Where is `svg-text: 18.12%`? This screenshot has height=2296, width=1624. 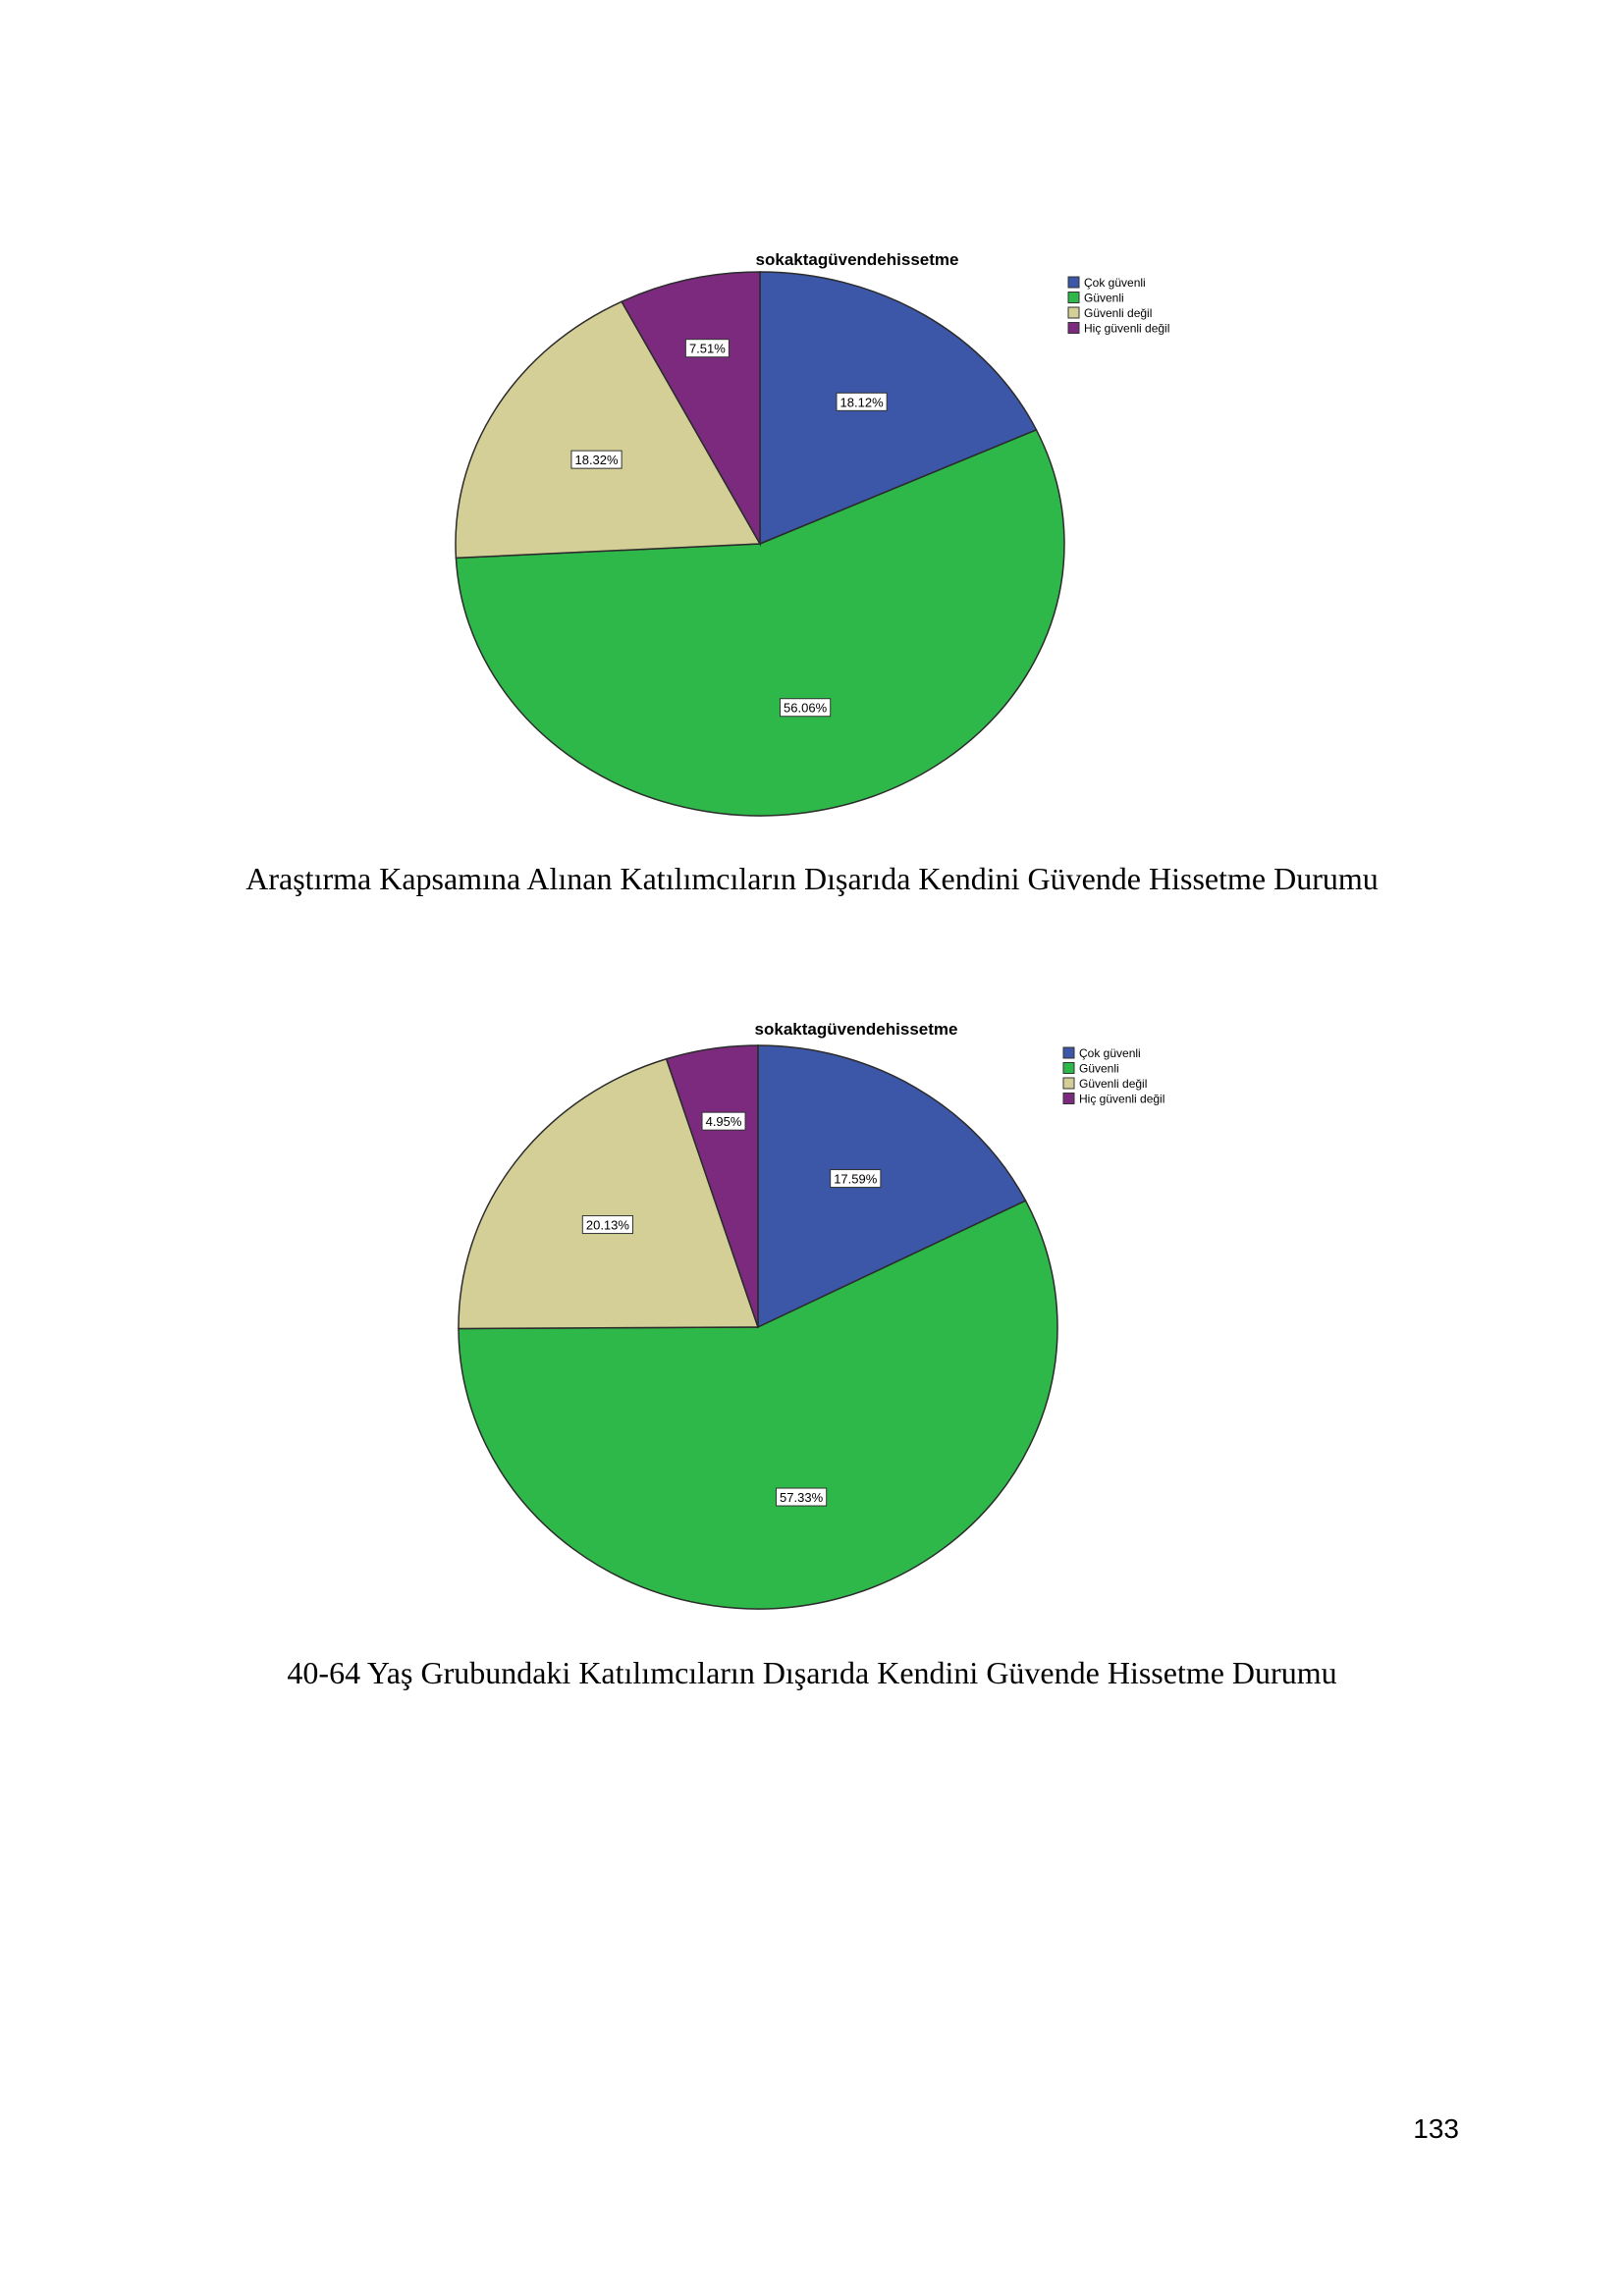 svg-text: 18.12% is located at coordinates (862, 402).